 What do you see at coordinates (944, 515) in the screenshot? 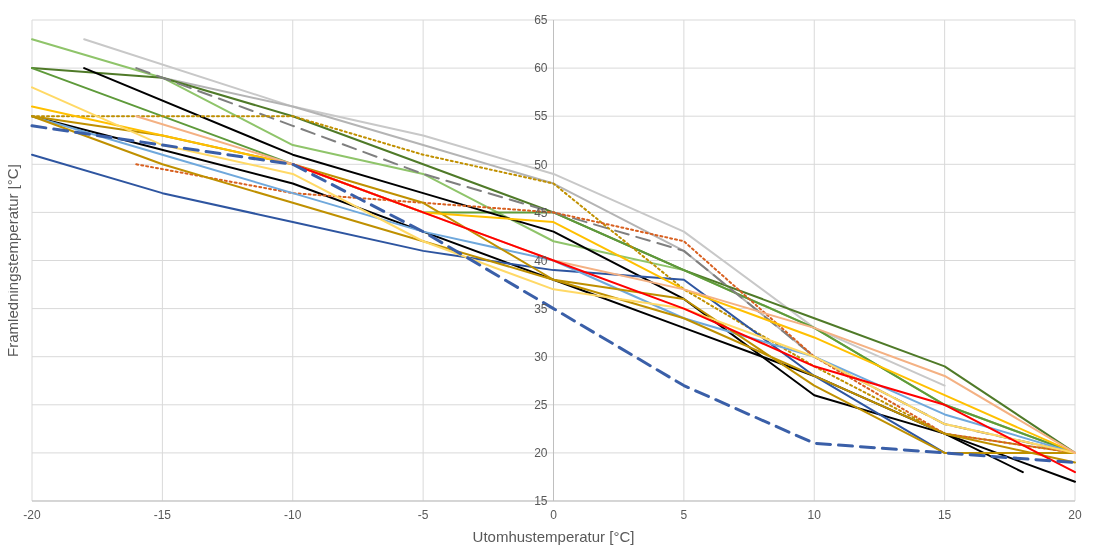
I see `x-tick-label: 15` at bounding box center [944, 515].